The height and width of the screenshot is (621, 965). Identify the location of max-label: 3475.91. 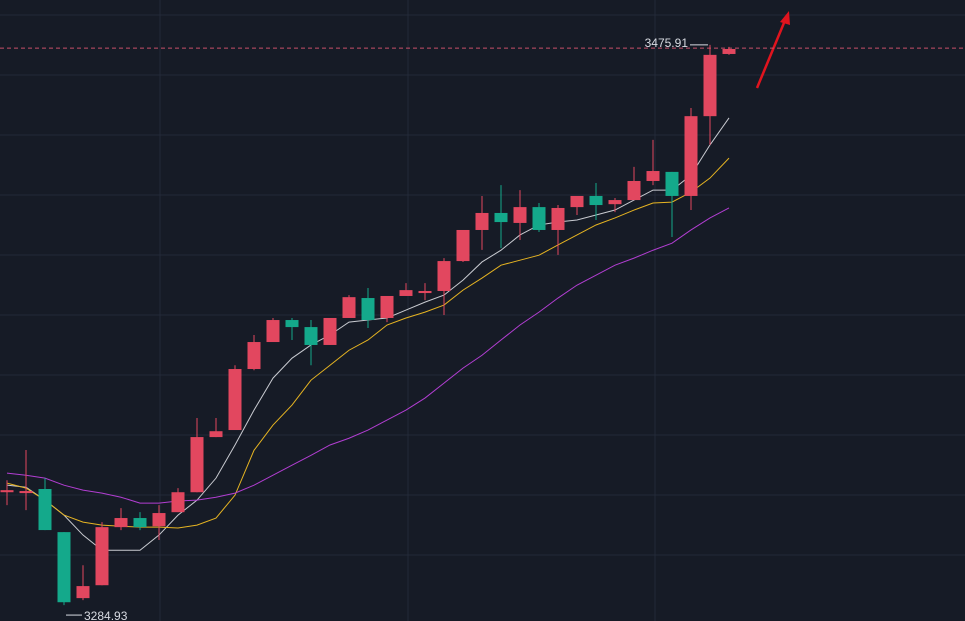
(667, 43).